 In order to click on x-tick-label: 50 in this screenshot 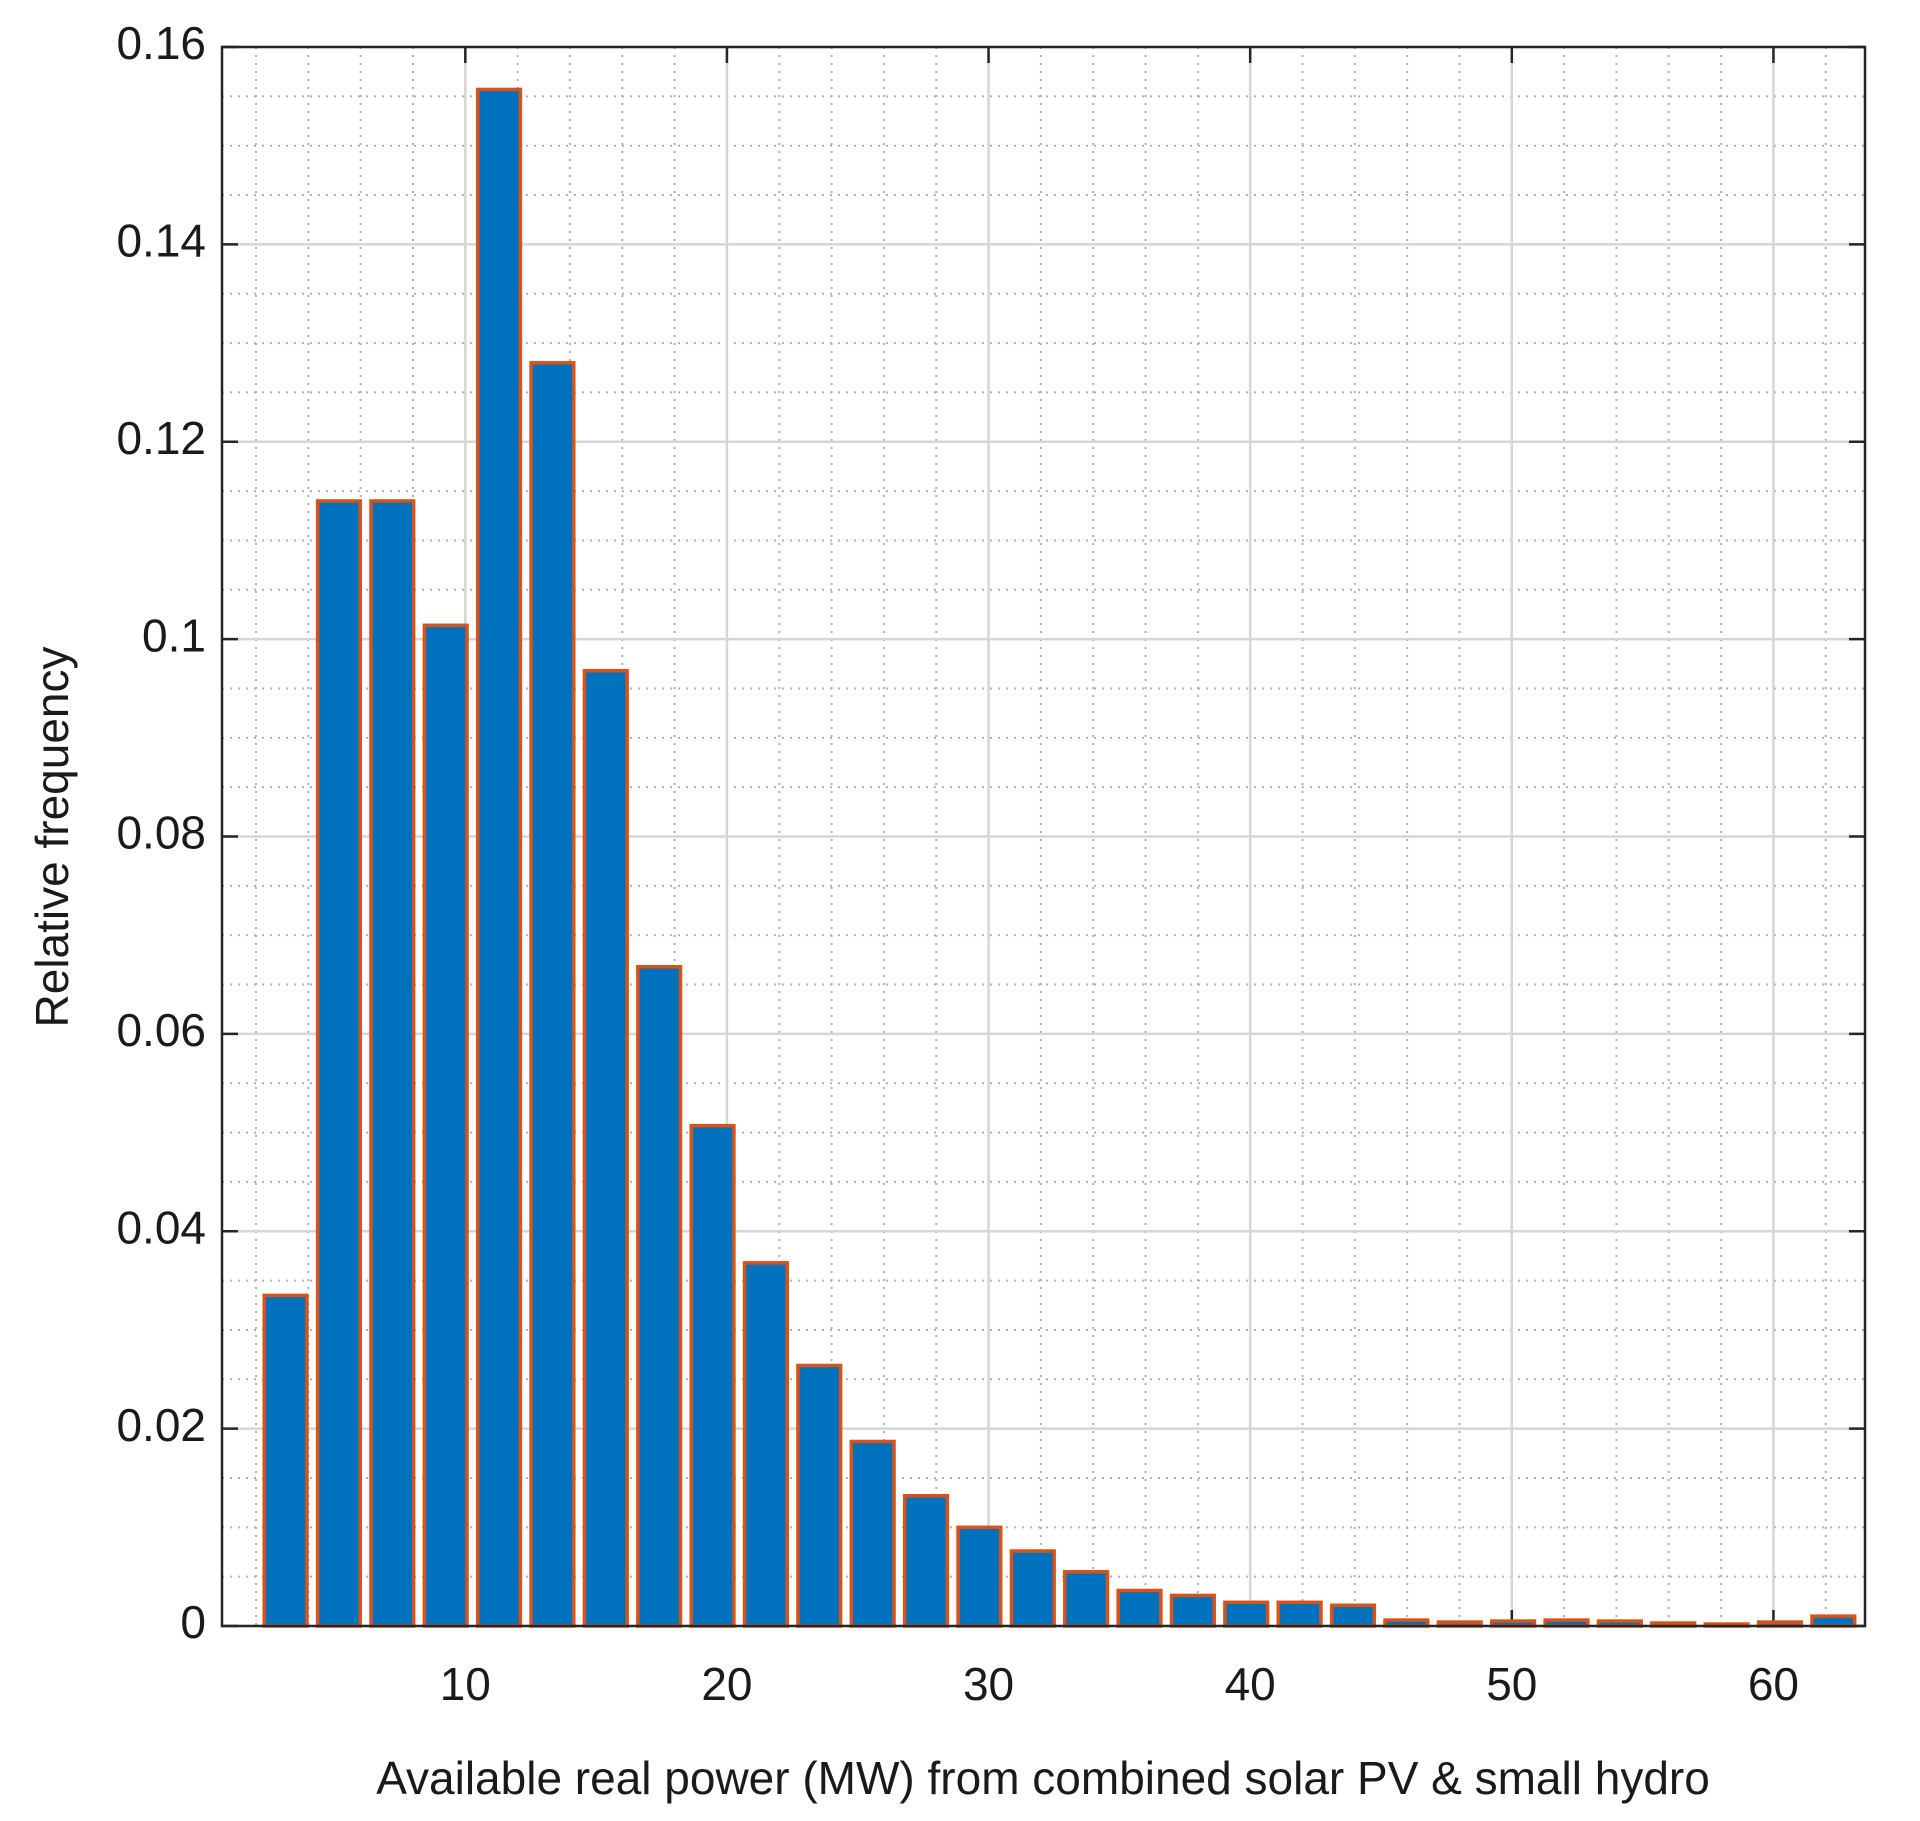, I will do `click(1511, 1684)`.